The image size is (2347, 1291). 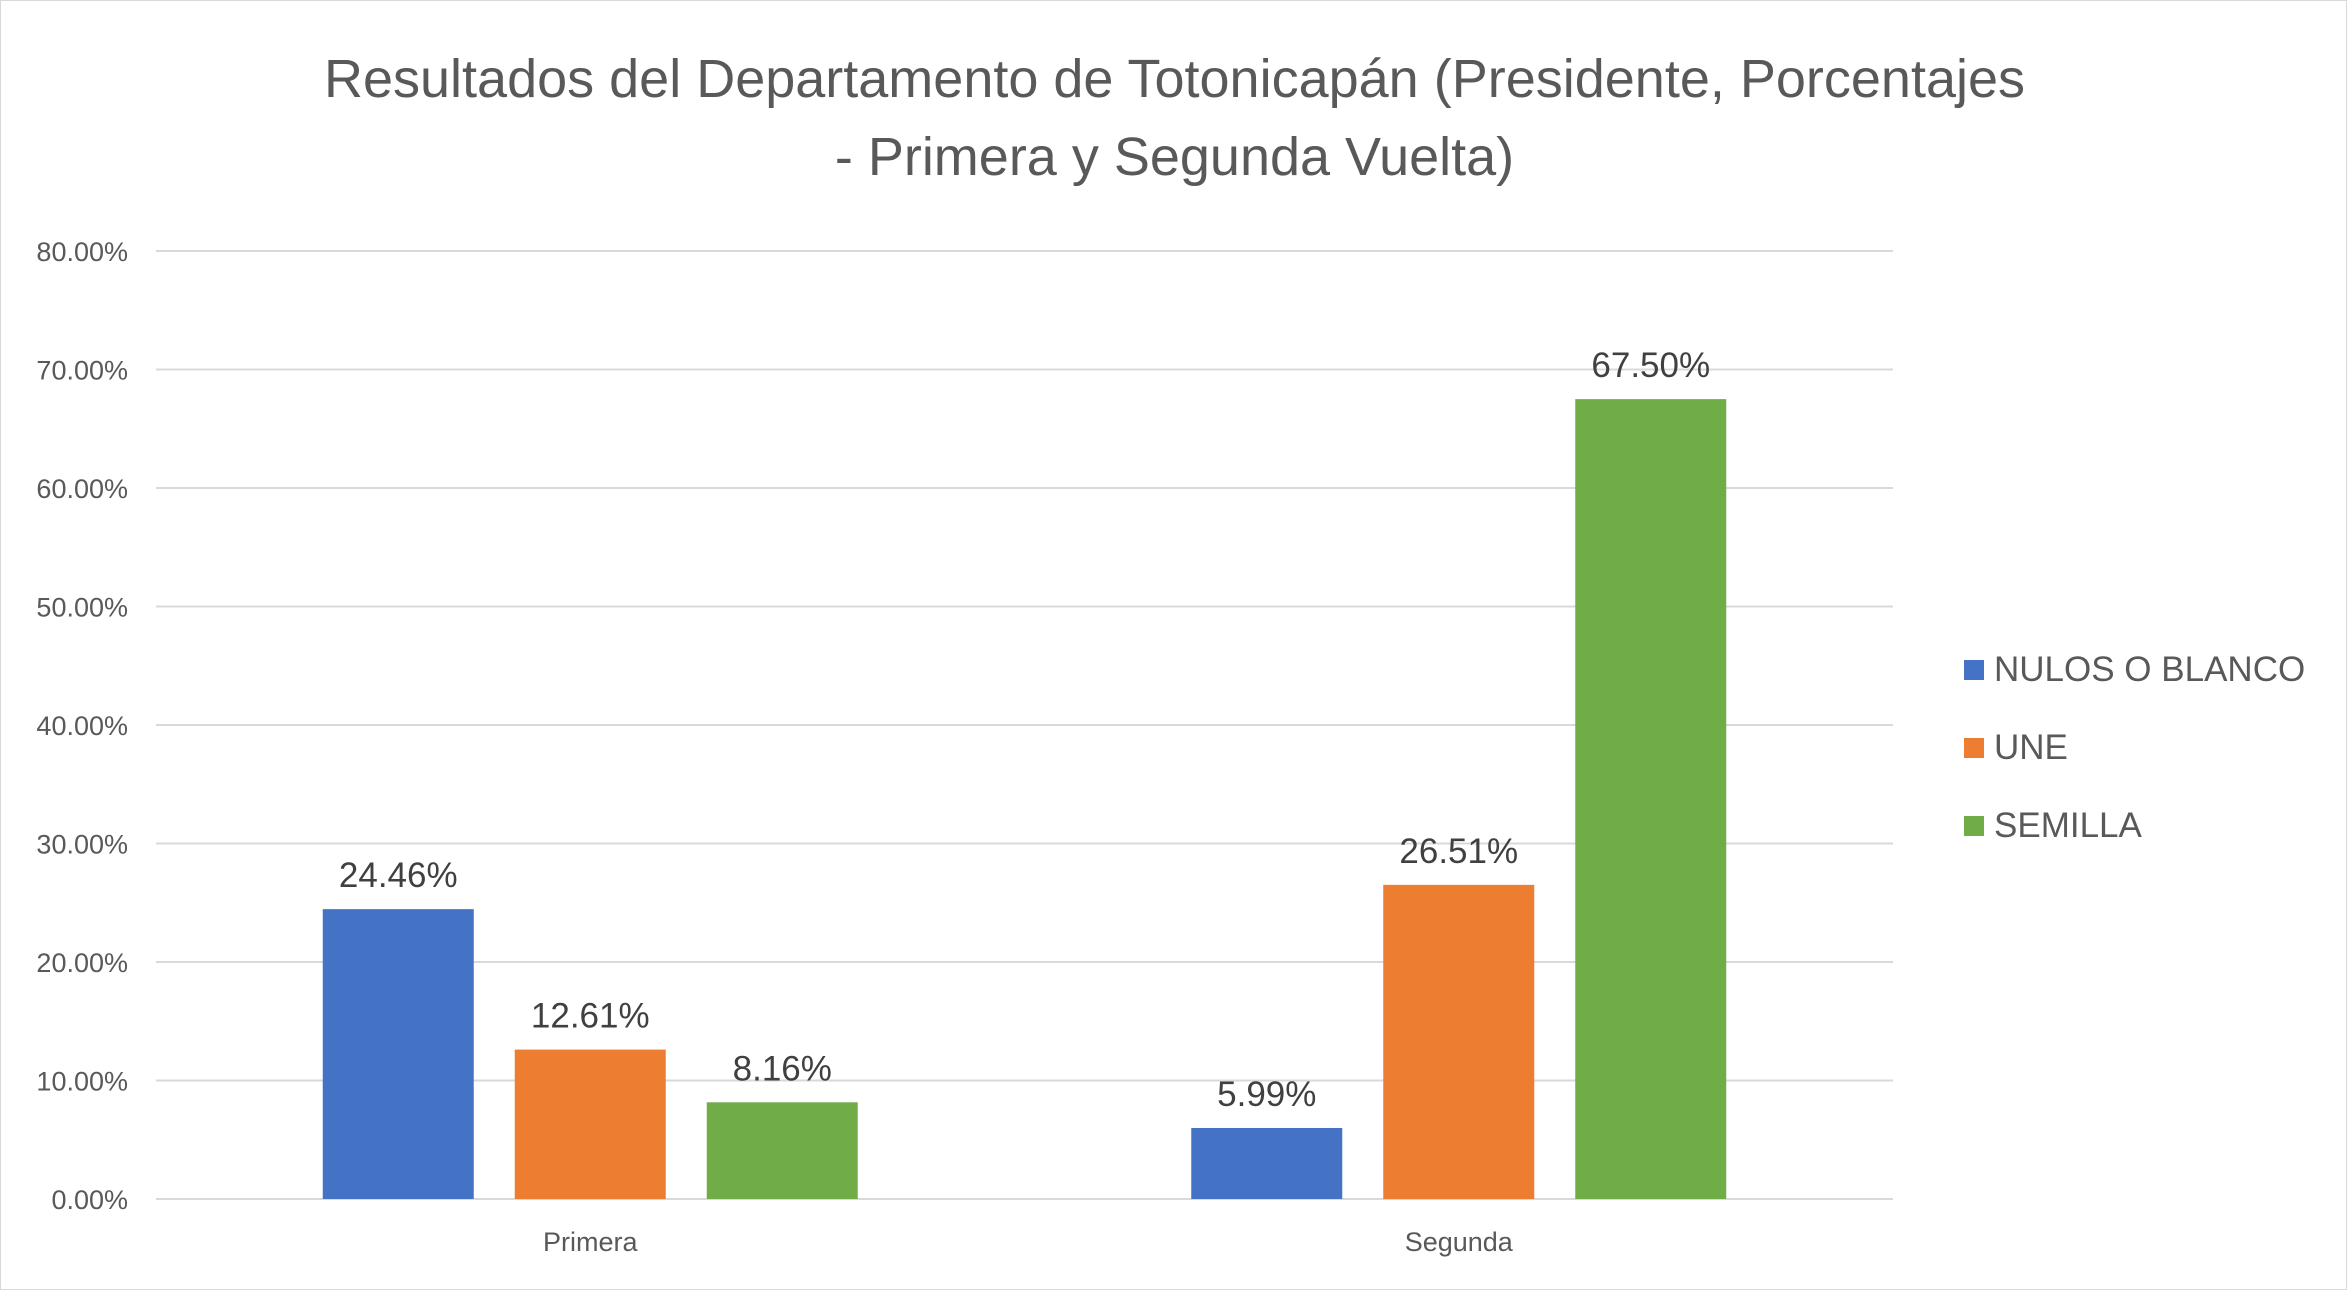 I want to click on y-tick-label-5: 50.00%, so click(x=82, y=608).